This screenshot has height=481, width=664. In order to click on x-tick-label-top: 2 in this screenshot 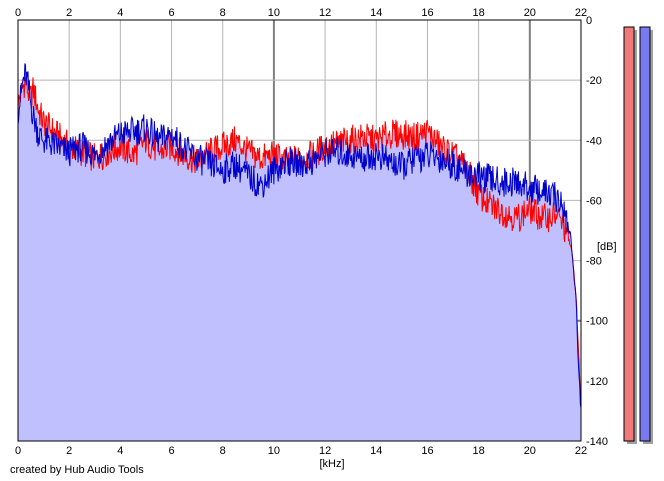, I will do `click(69, 13)`.